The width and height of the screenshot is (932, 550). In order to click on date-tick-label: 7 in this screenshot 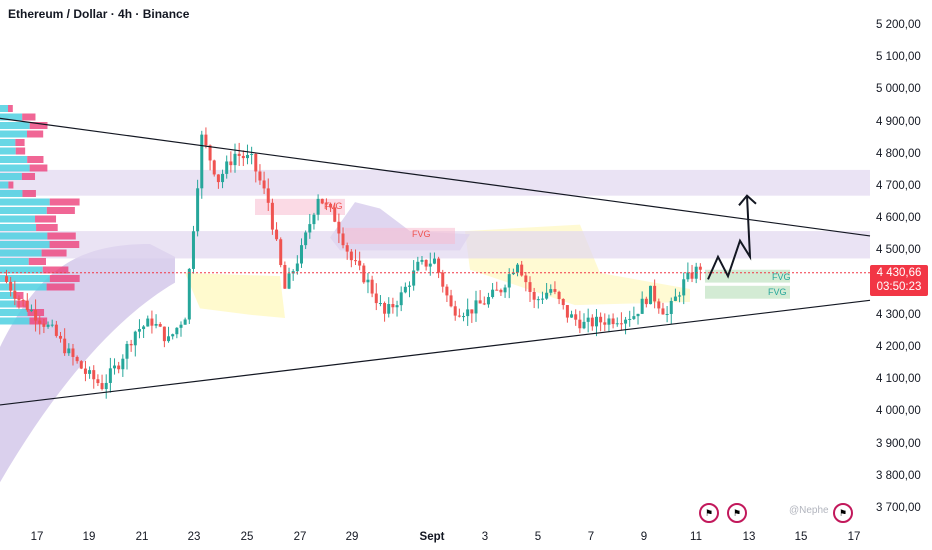, I will do `click(591, 537)`.